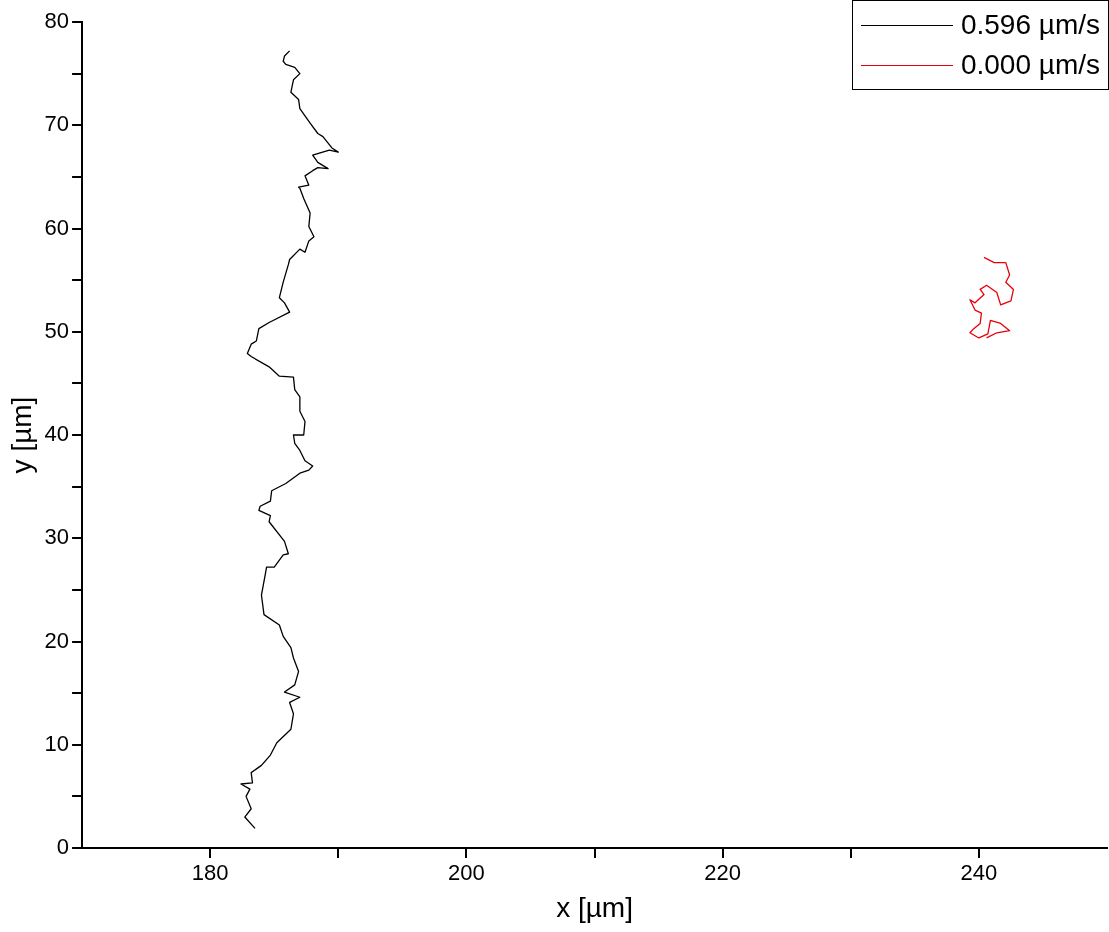 This screenshot has height=932, width=1109. Describe the element at coordinates (57, 743) in the screenshot. I see `y-tick-label: 10` at that location.